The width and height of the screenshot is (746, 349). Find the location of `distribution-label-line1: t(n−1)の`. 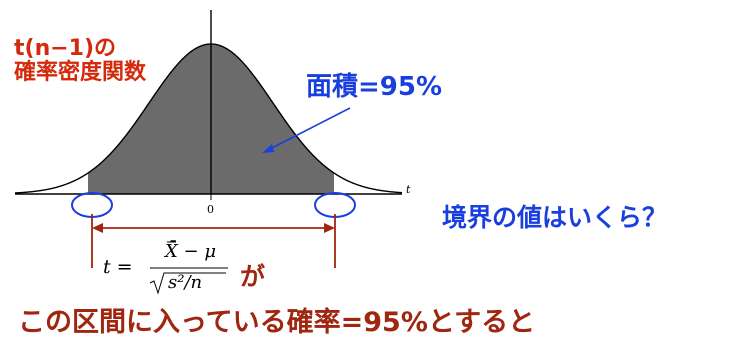

distribution-label-line1: t(n−1)の is located at coordinates (65, 48).